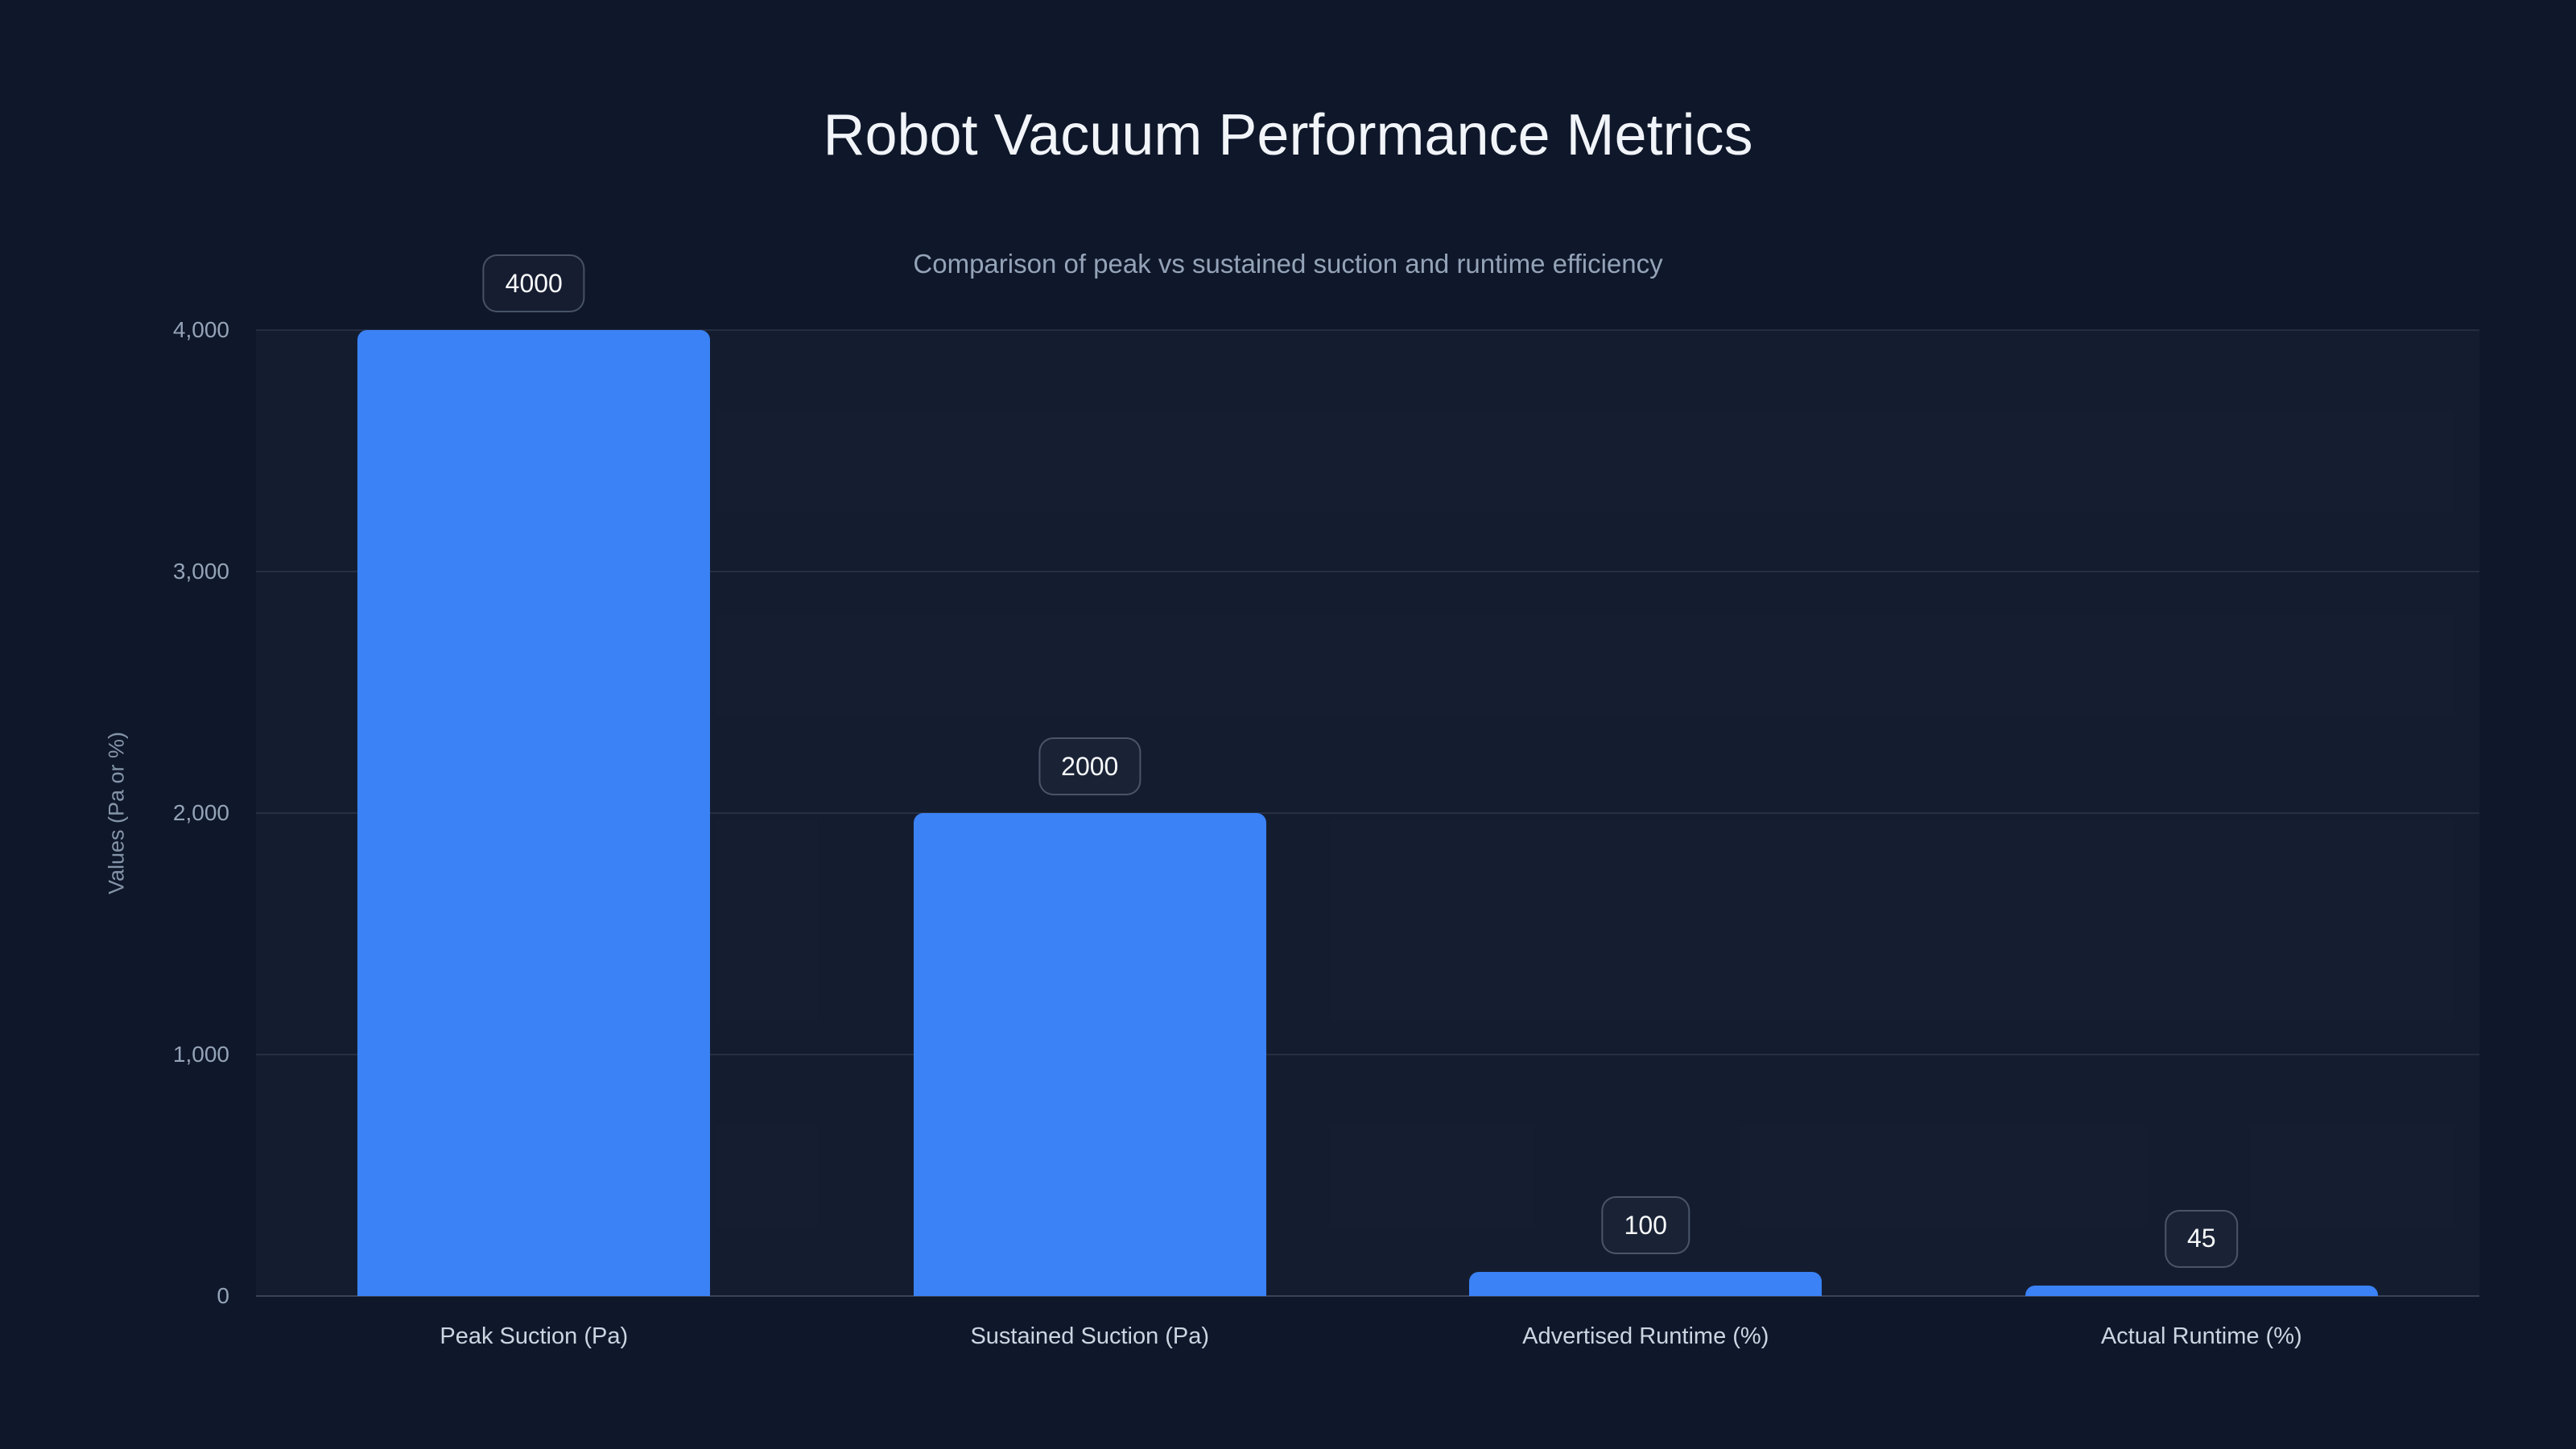 Image resolution: width=2576 pixels, height=1449 pixels. Describe the element at coordinates (2201, 1336) in the screenshot. I see `x-category-label: Actual Runtime (%)` at that location.